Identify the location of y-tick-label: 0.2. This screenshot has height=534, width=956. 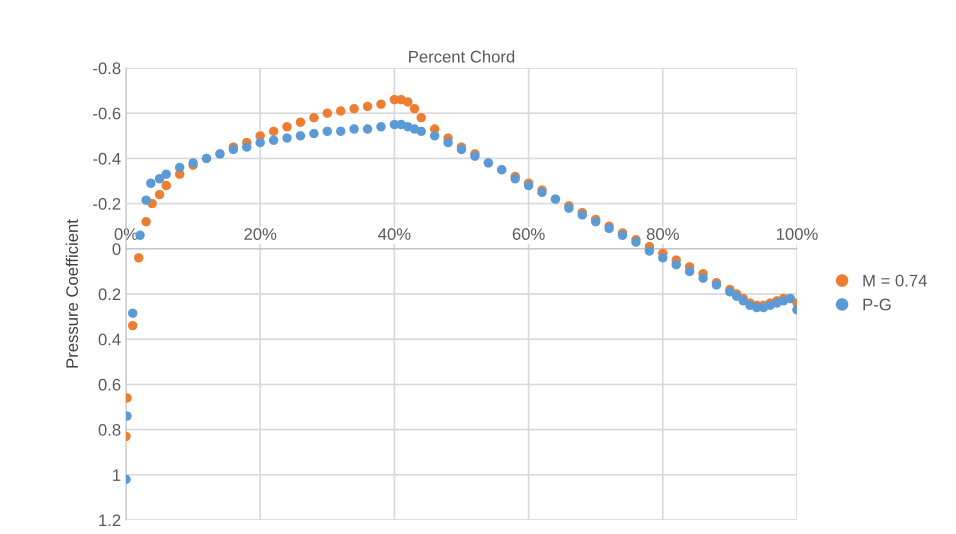
(109, 294).